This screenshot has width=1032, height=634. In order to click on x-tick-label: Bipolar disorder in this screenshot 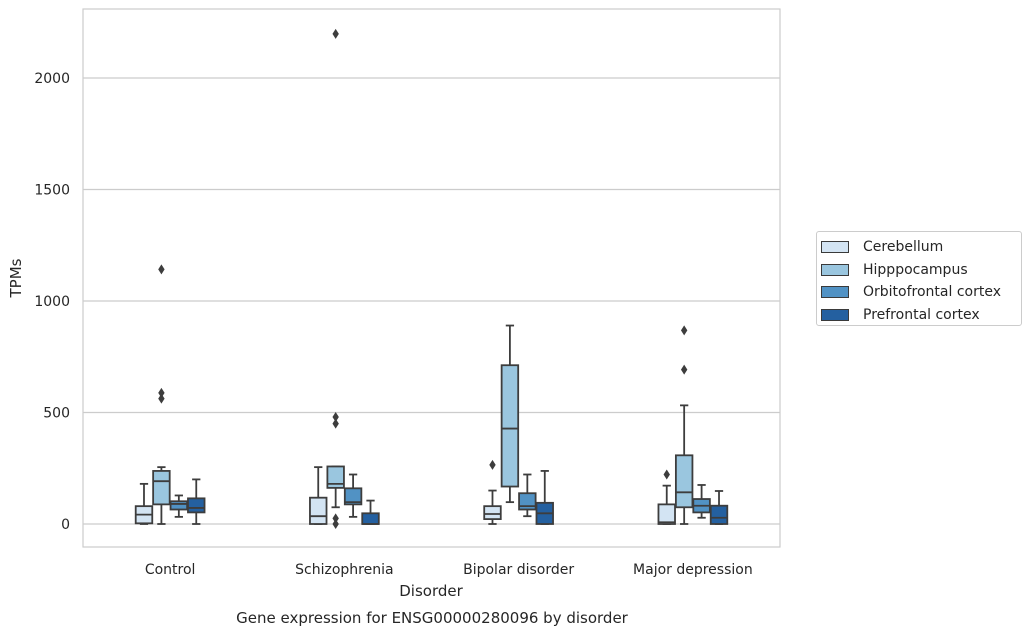, I will do `click(518, 570)`.